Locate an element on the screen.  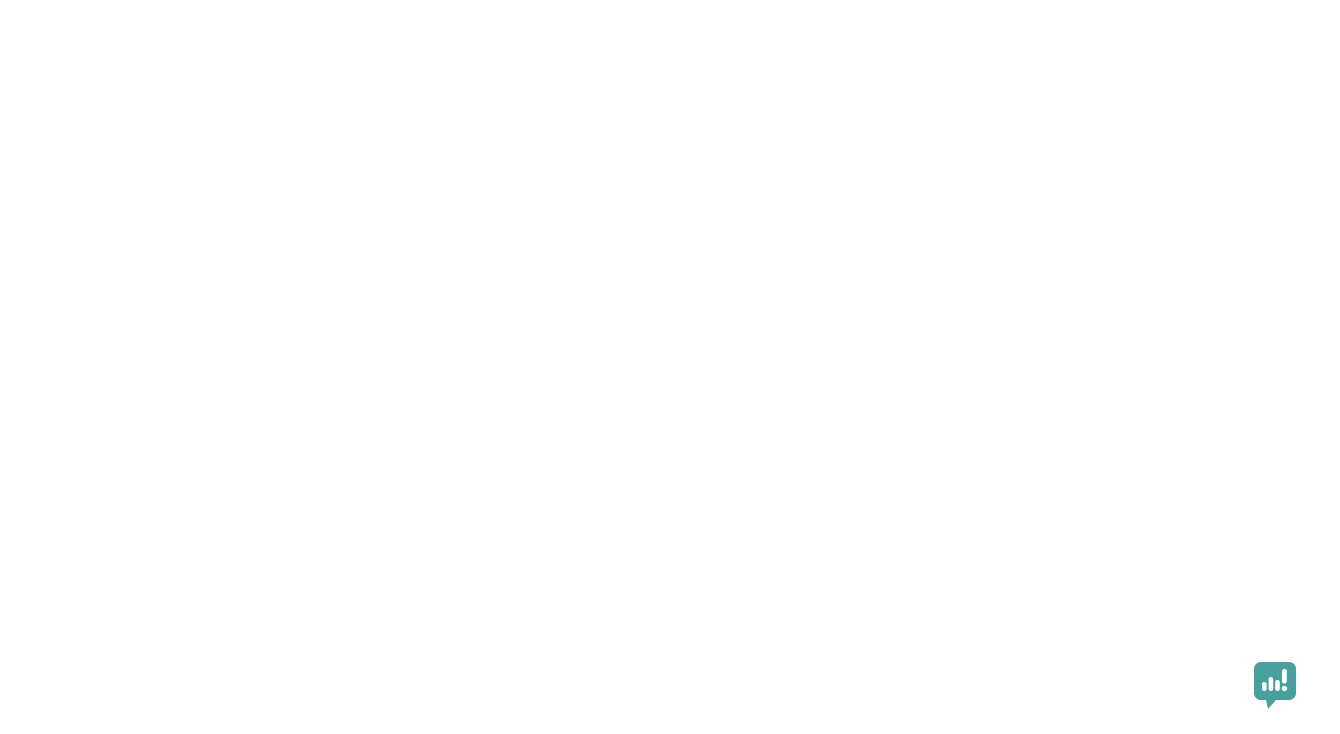
bar-chart-speech-bubble-icon is located at coordinates (1275, 685).